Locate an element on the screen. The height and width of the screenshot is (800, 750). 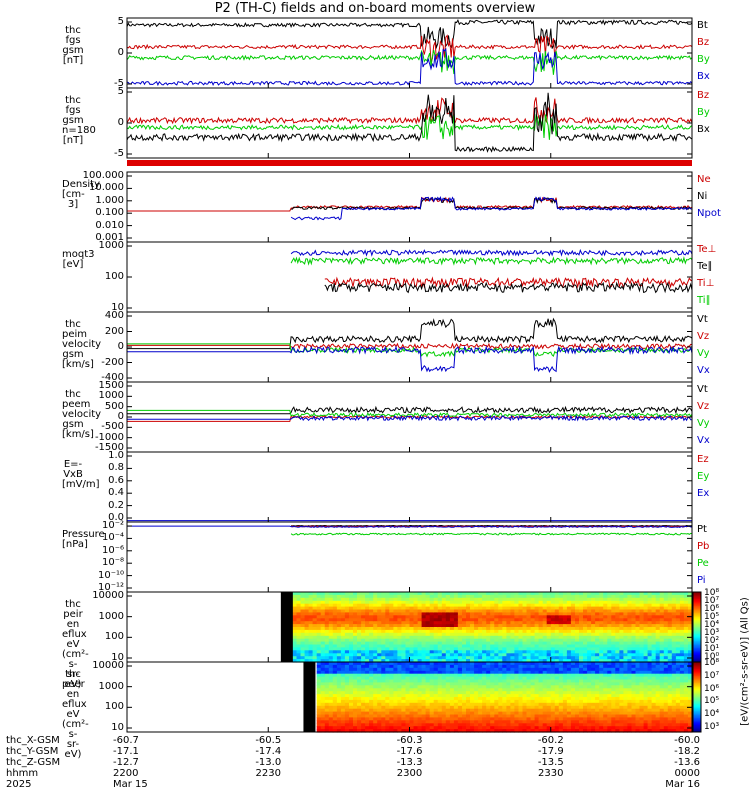
ephem-value: -13.3 is located at coordinates (409, 762).